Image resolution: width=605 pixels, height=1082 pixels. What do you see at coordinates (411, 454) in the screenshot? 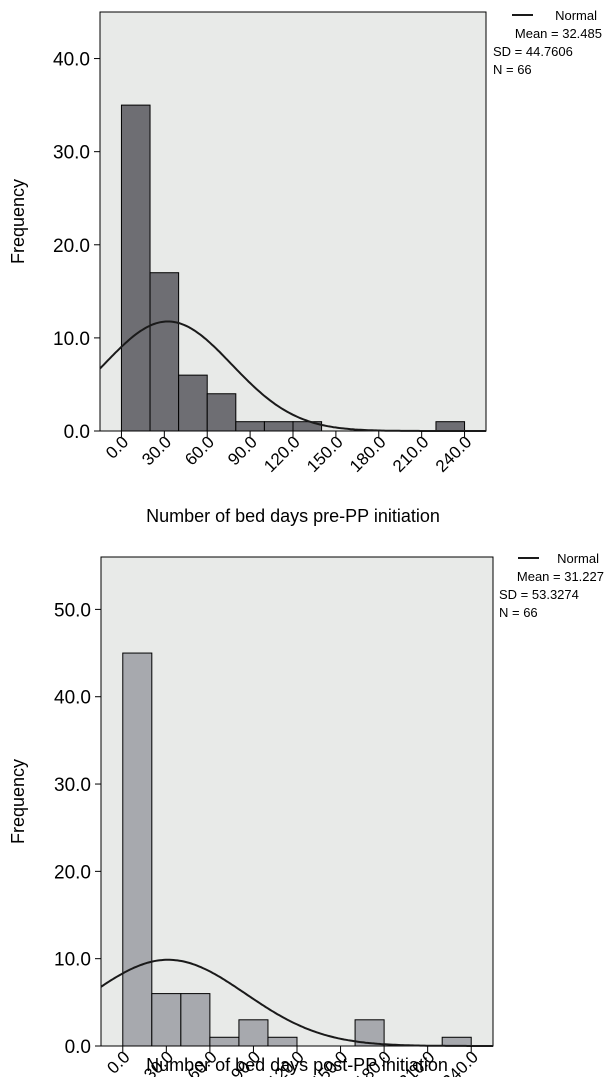
I see `x-tick-label: 210.0` at bounding box center [411, 454].